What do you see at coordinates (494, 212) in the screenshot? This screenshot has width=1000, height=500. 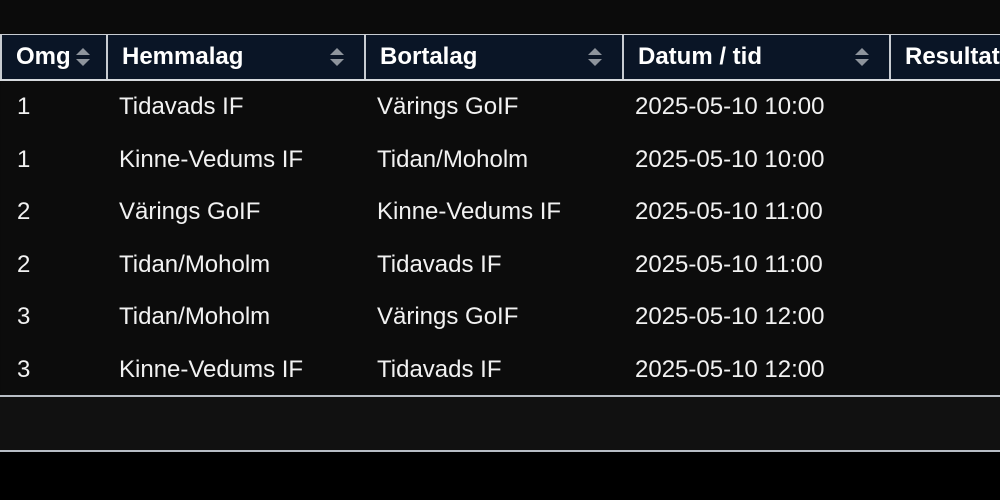 I see `cell-bortalag: Kinne-Vedums IF` at bounding box center [494, 212].